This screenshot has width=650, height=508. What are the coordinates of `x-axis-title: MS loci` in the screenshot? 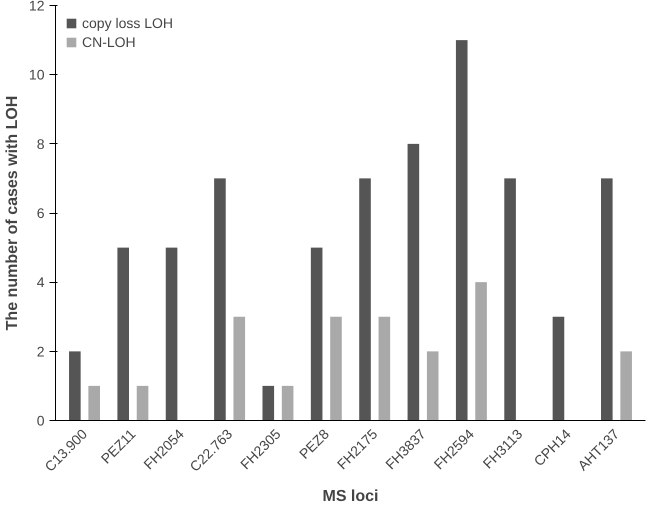 It's located at (350, 497).